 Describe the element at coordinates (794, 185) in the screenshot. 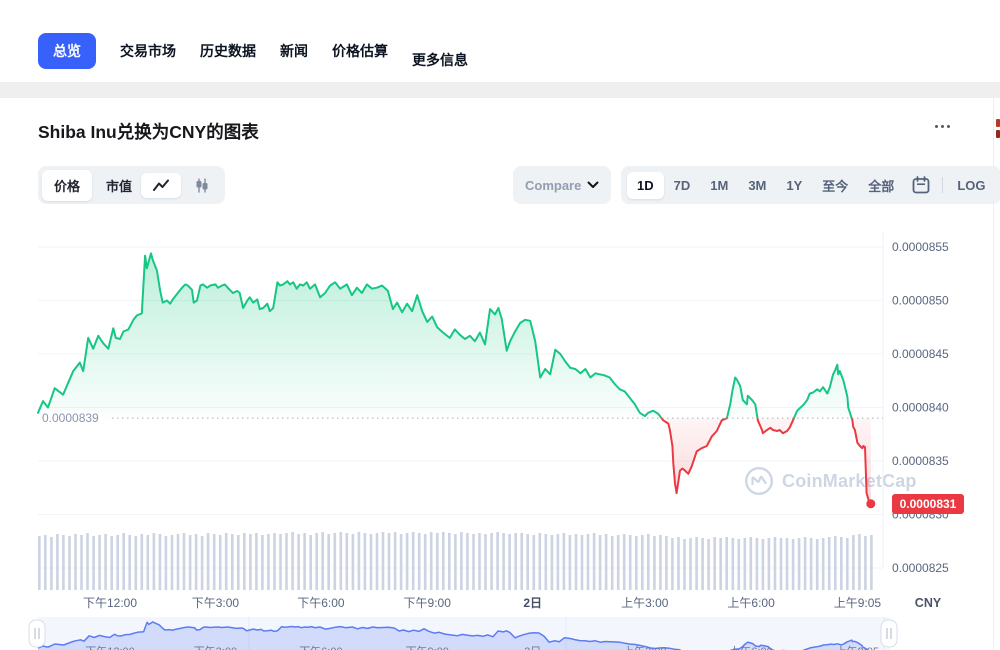

I see `range-1y-button: 1Y` at that location.